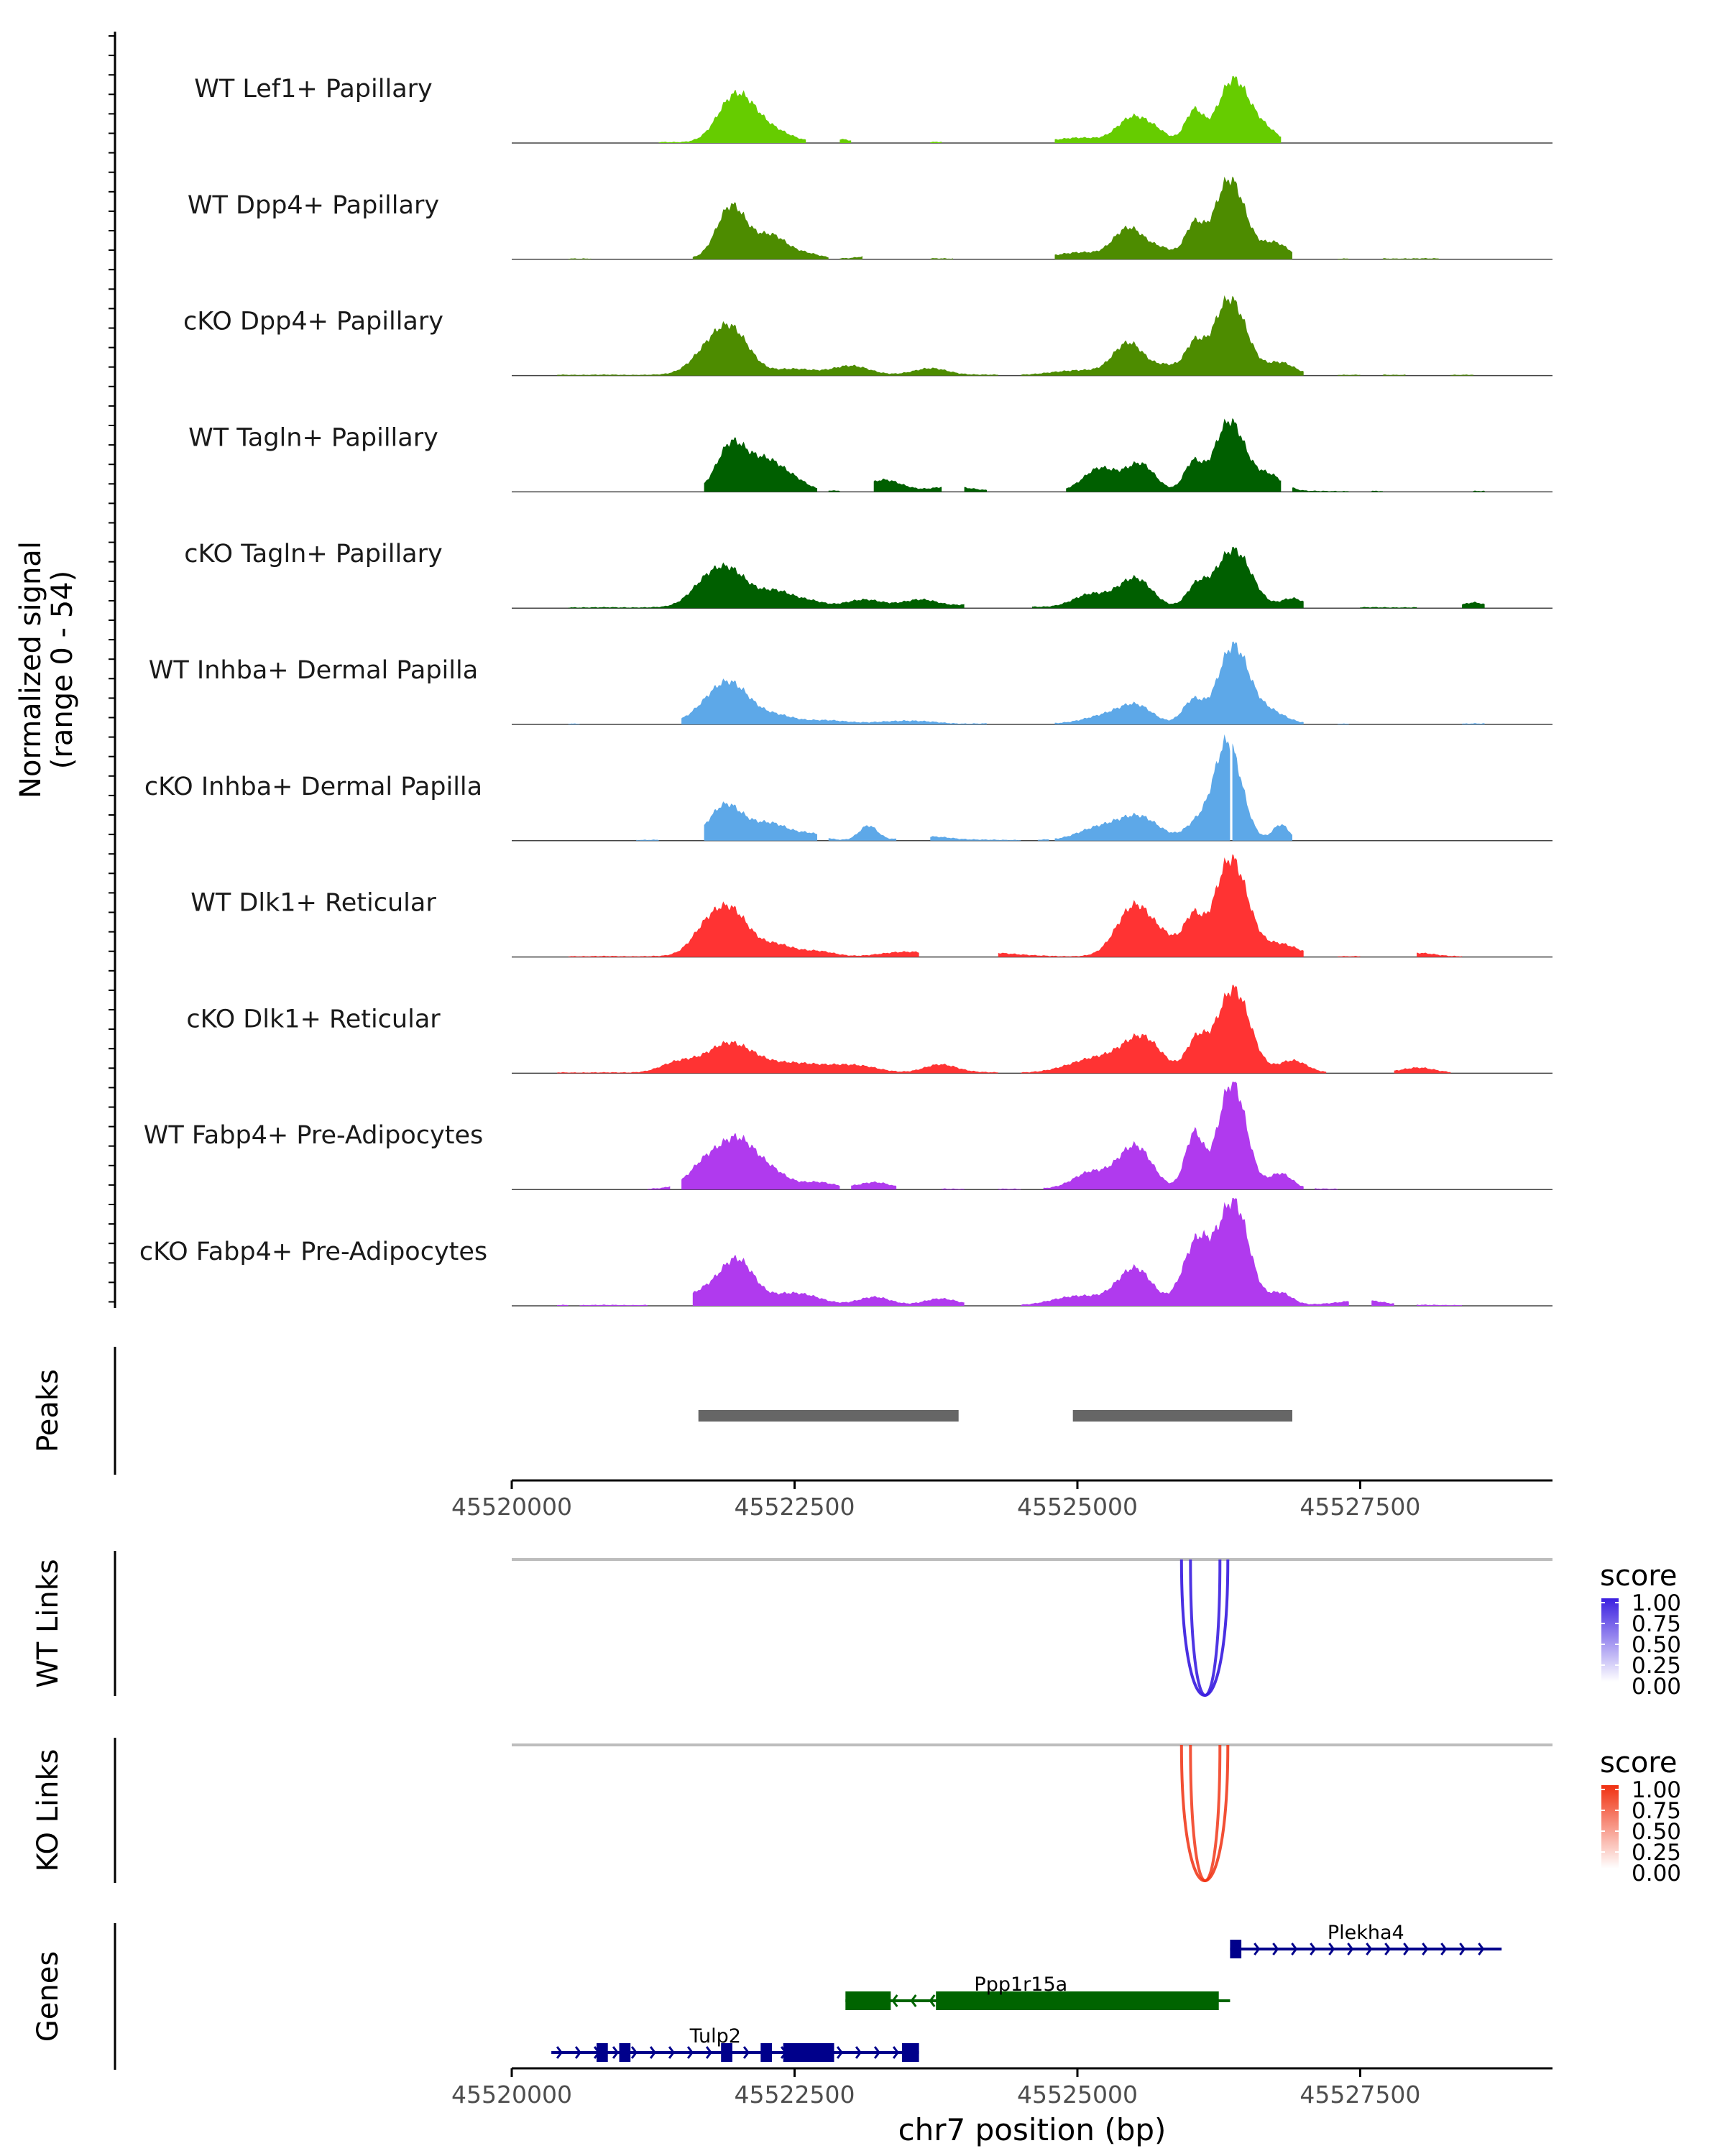  I want to click on ko-legend-title: score, so click(1638, 1763).